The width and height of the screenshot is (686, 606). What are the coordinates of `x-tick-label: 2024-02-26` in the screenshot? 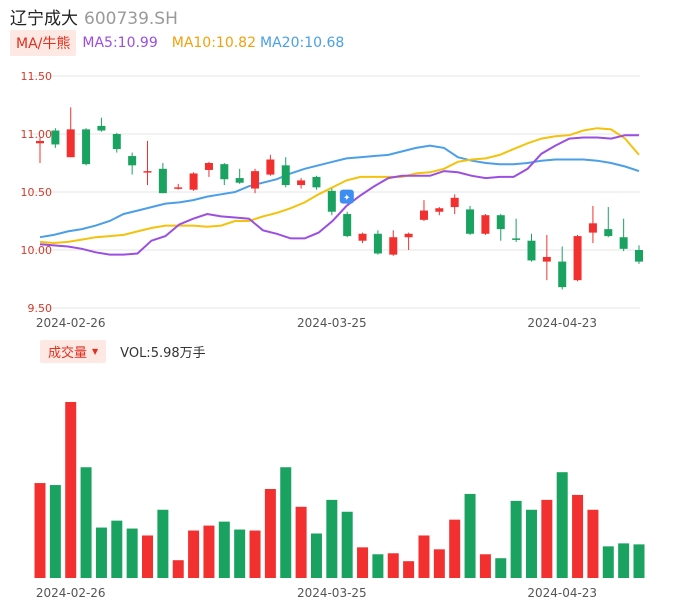 It's located at (71, 593).